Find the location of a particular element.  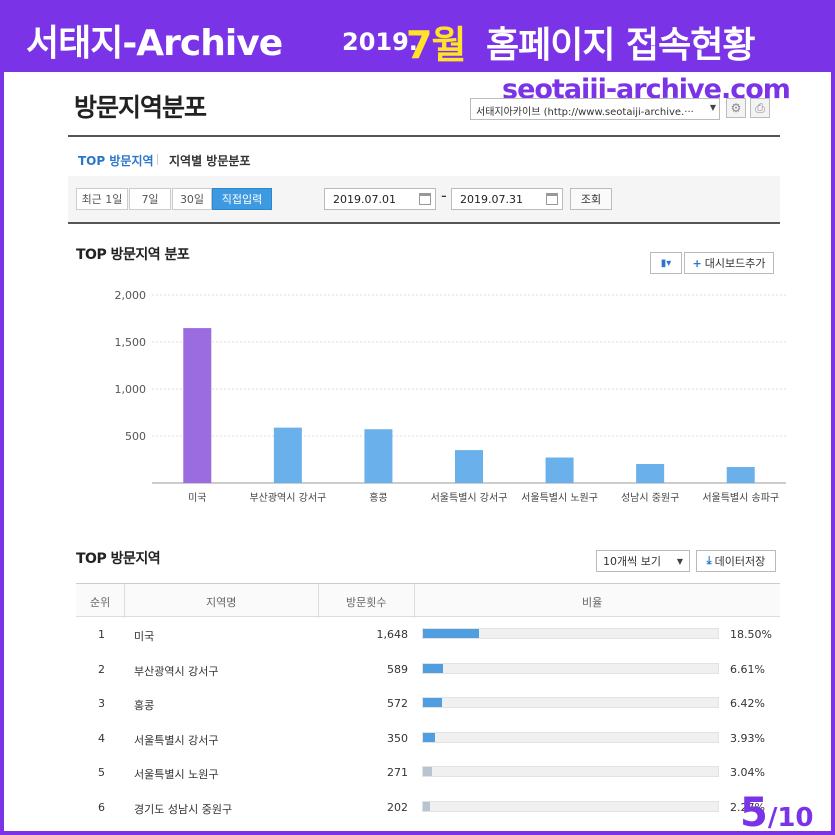

page-total: /10 is located at coordinates (790, 818).